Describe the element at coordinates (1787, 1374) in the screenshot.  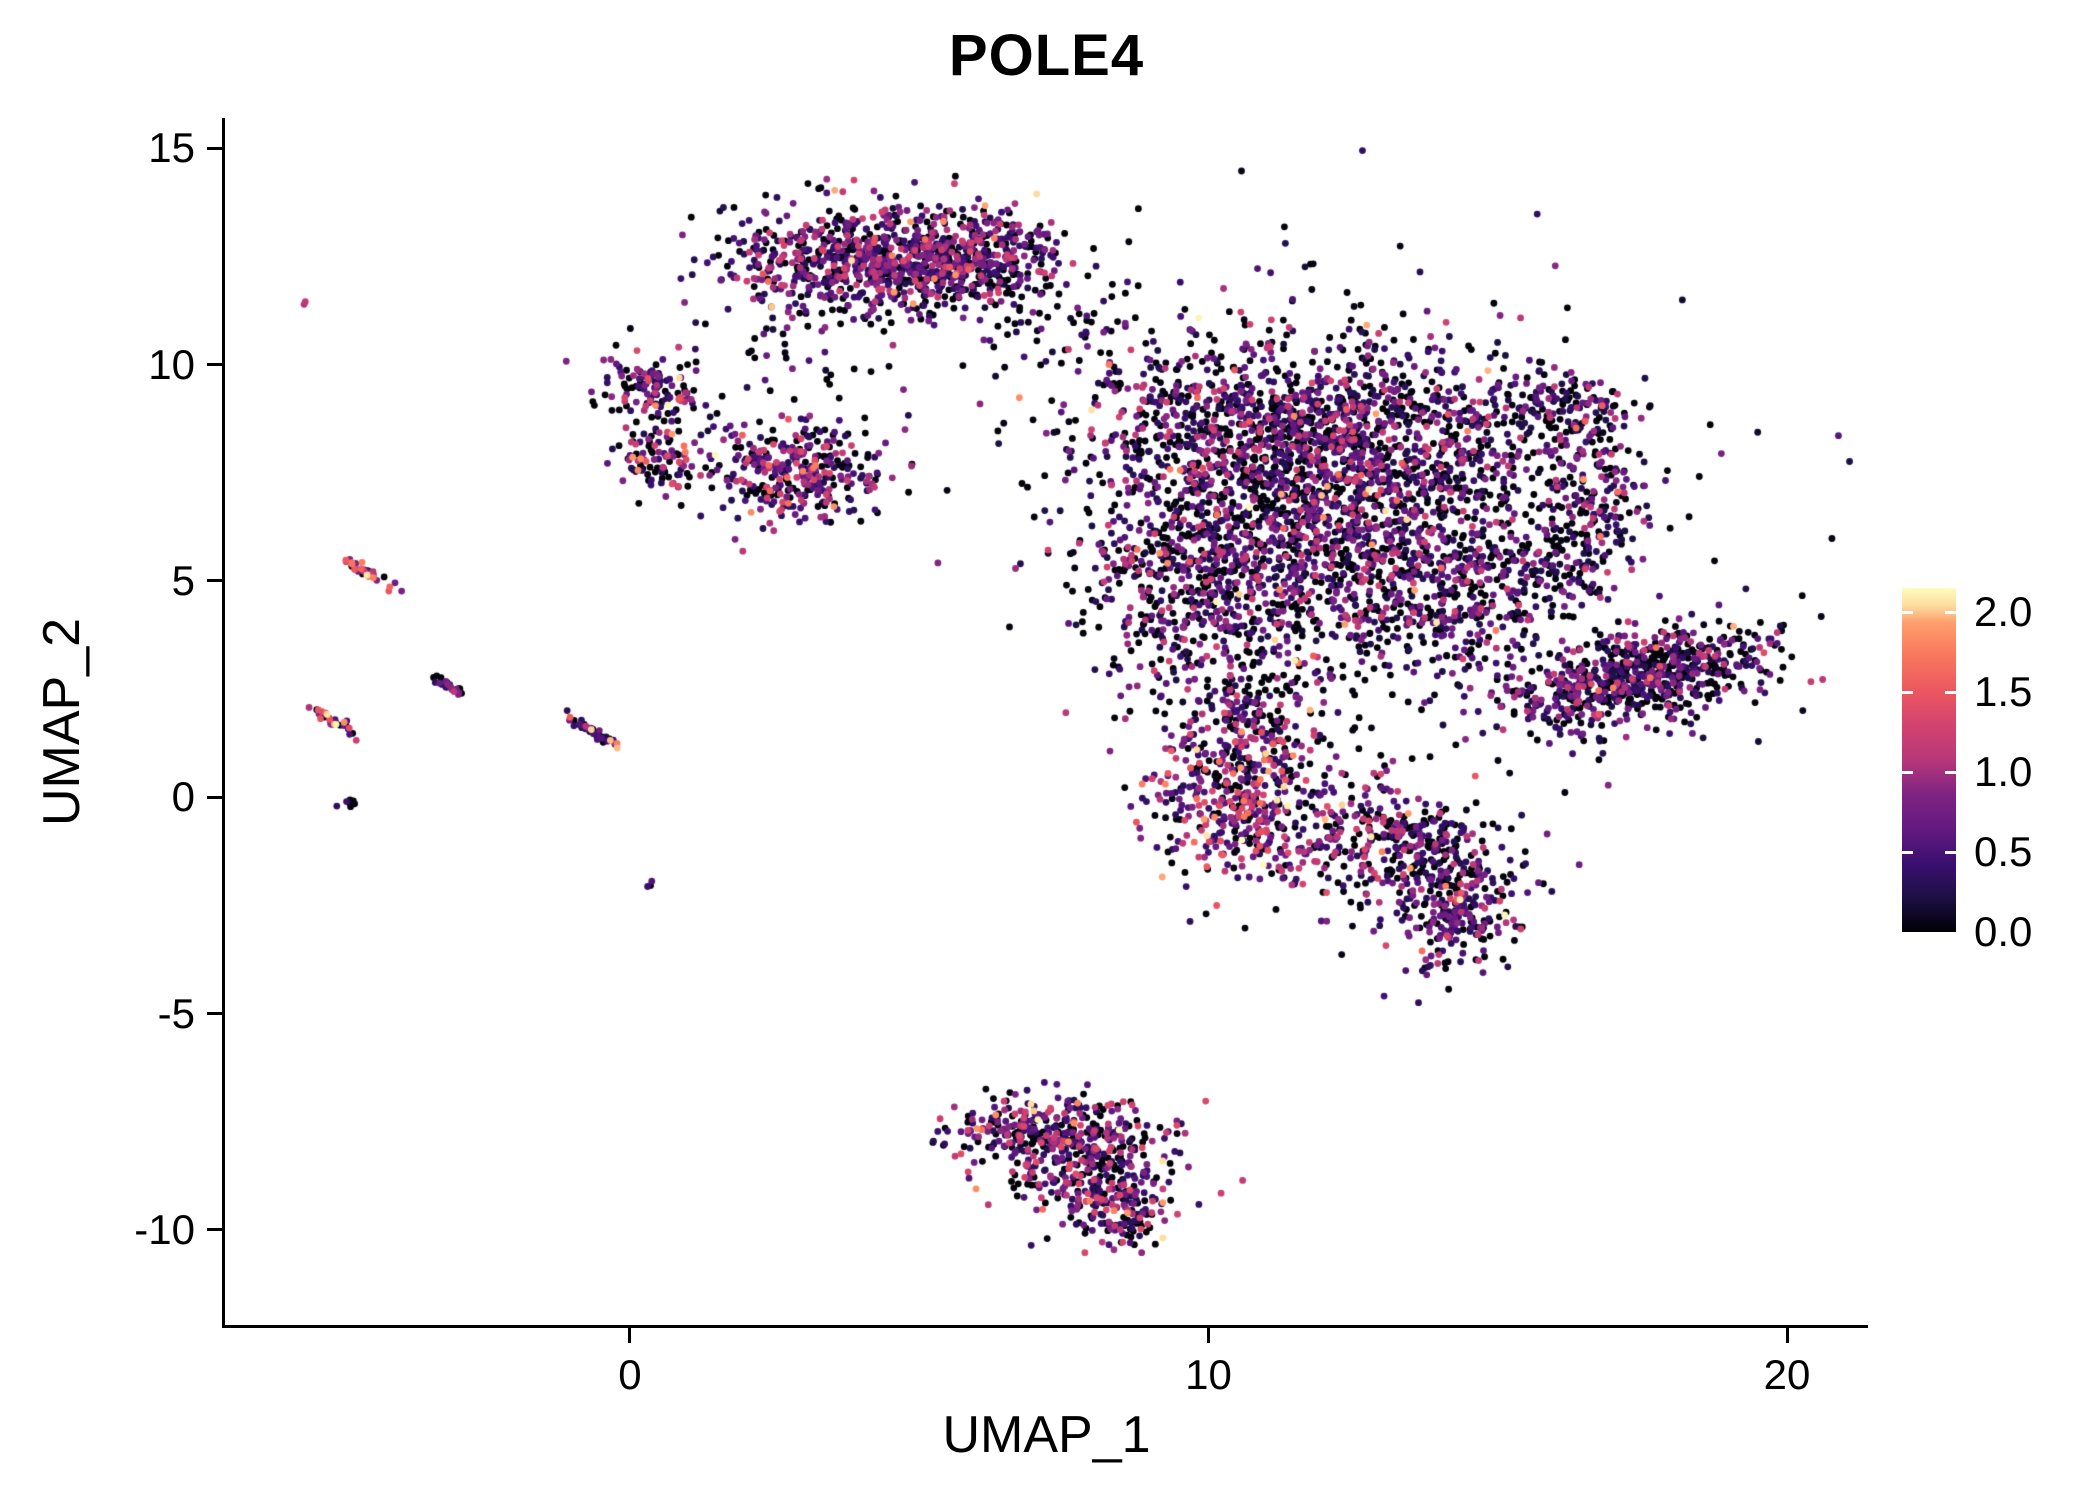
I see `x-tick-label: 20` at that location.